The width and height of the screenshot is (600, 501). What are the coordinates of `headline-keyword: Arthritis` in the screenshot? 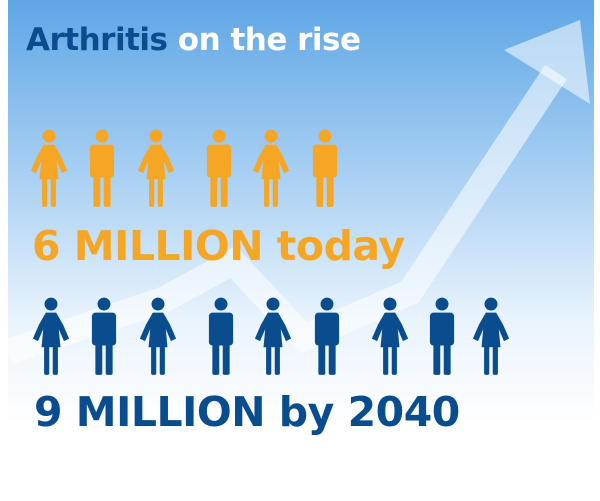 It's located at (97, 40).